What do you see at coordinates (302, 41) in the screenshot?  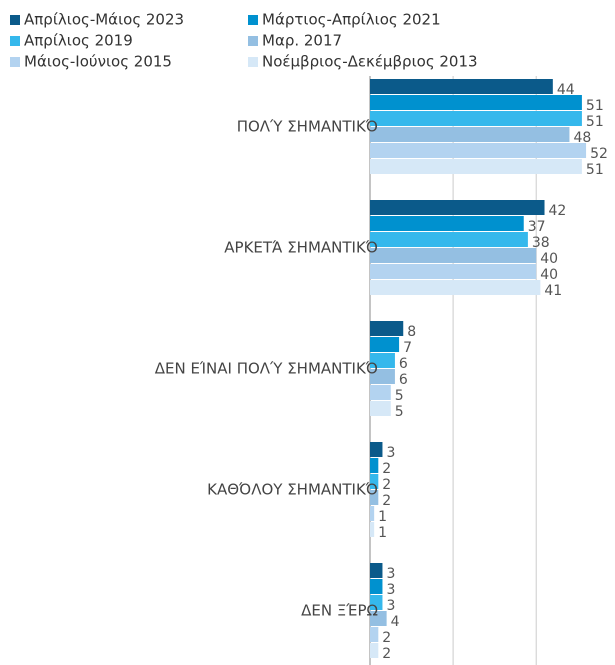 I see `legend-label: Μαρ. 2017` at bounding box center [302, 41].